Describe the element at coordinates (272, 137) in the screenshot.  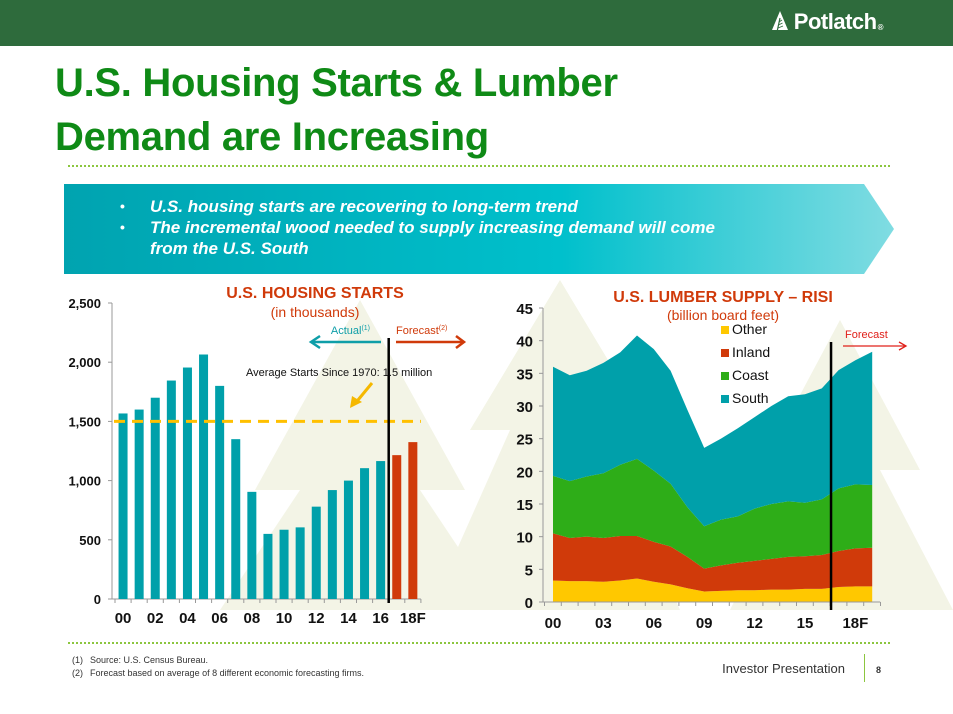
I see `title-line-2: Demand are Increasing` at that location.